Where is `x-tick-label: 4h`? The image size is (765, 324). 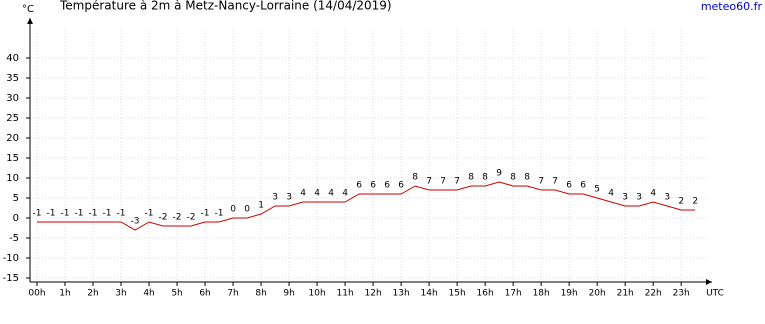 x-tick-label: 4h is located at coordinates (148, 294).